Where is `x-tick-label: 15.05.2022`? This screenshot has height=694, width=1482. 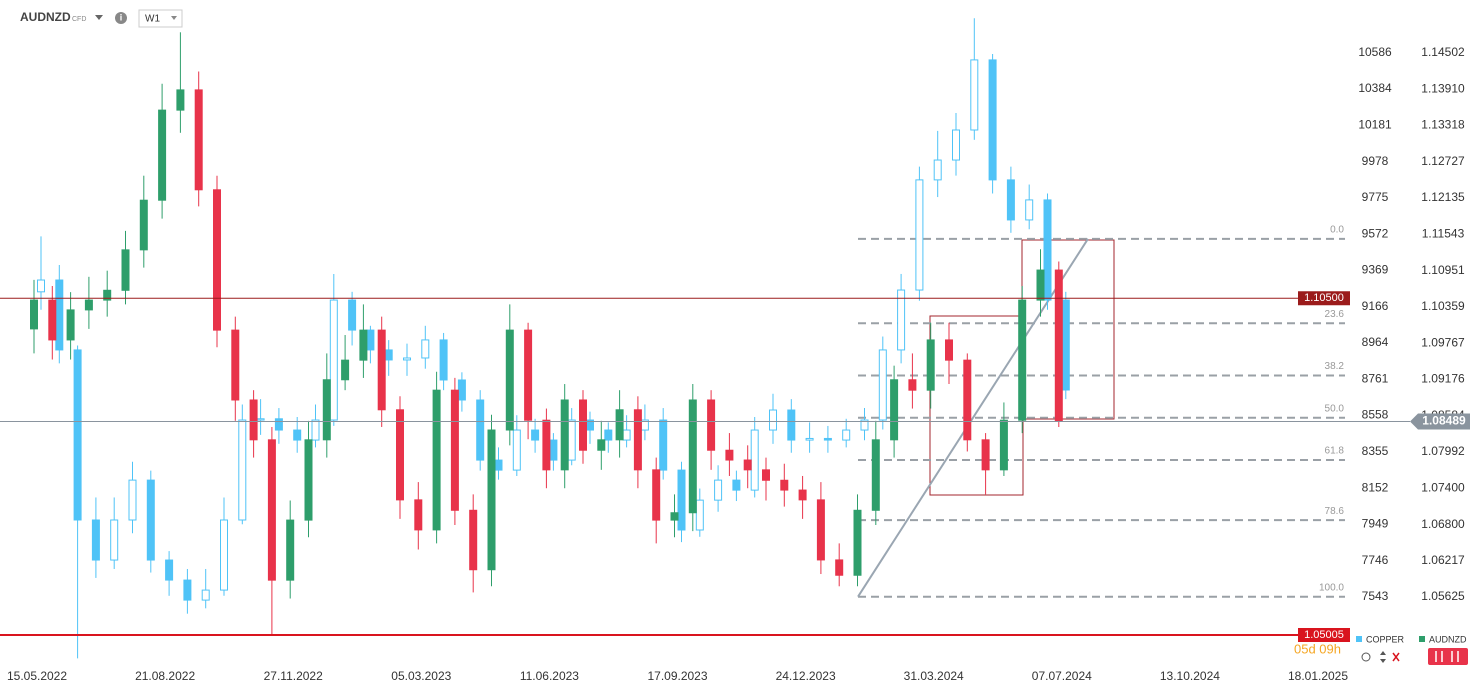 x-tick-label: 15.05.2022 is located at coordinates (37, 676).